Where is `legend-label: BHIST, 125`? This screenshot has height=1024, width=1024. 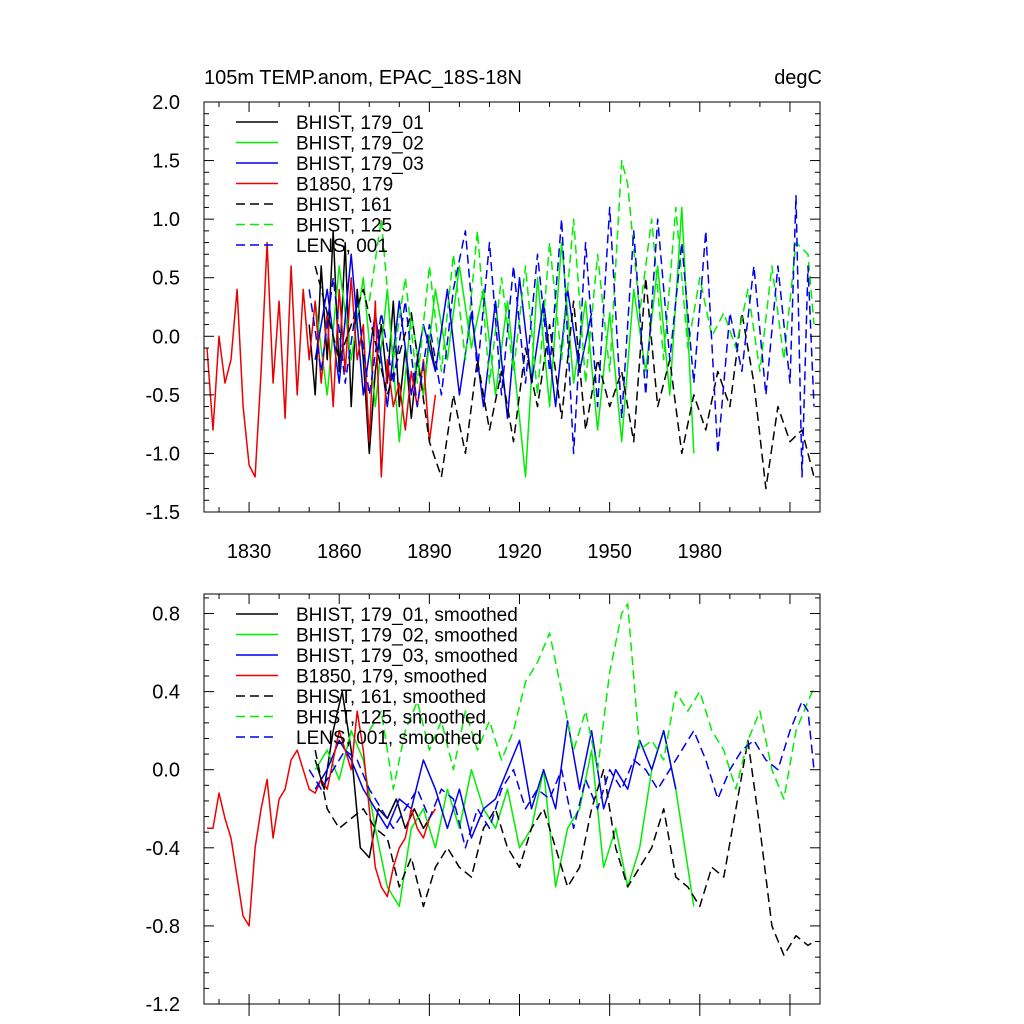 legend-label: BHIST, 125 is located at coordinates (344, 226).